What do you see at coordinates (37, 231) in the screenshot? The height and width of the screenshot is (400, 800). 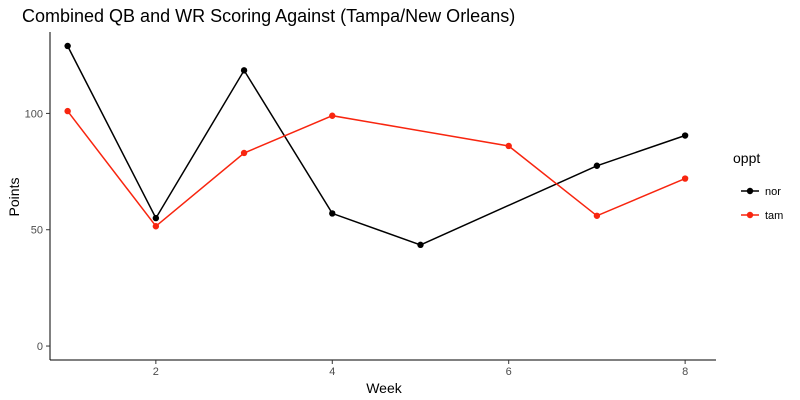 I see `y-tick-label: 50` at bounding box center [37, 231].